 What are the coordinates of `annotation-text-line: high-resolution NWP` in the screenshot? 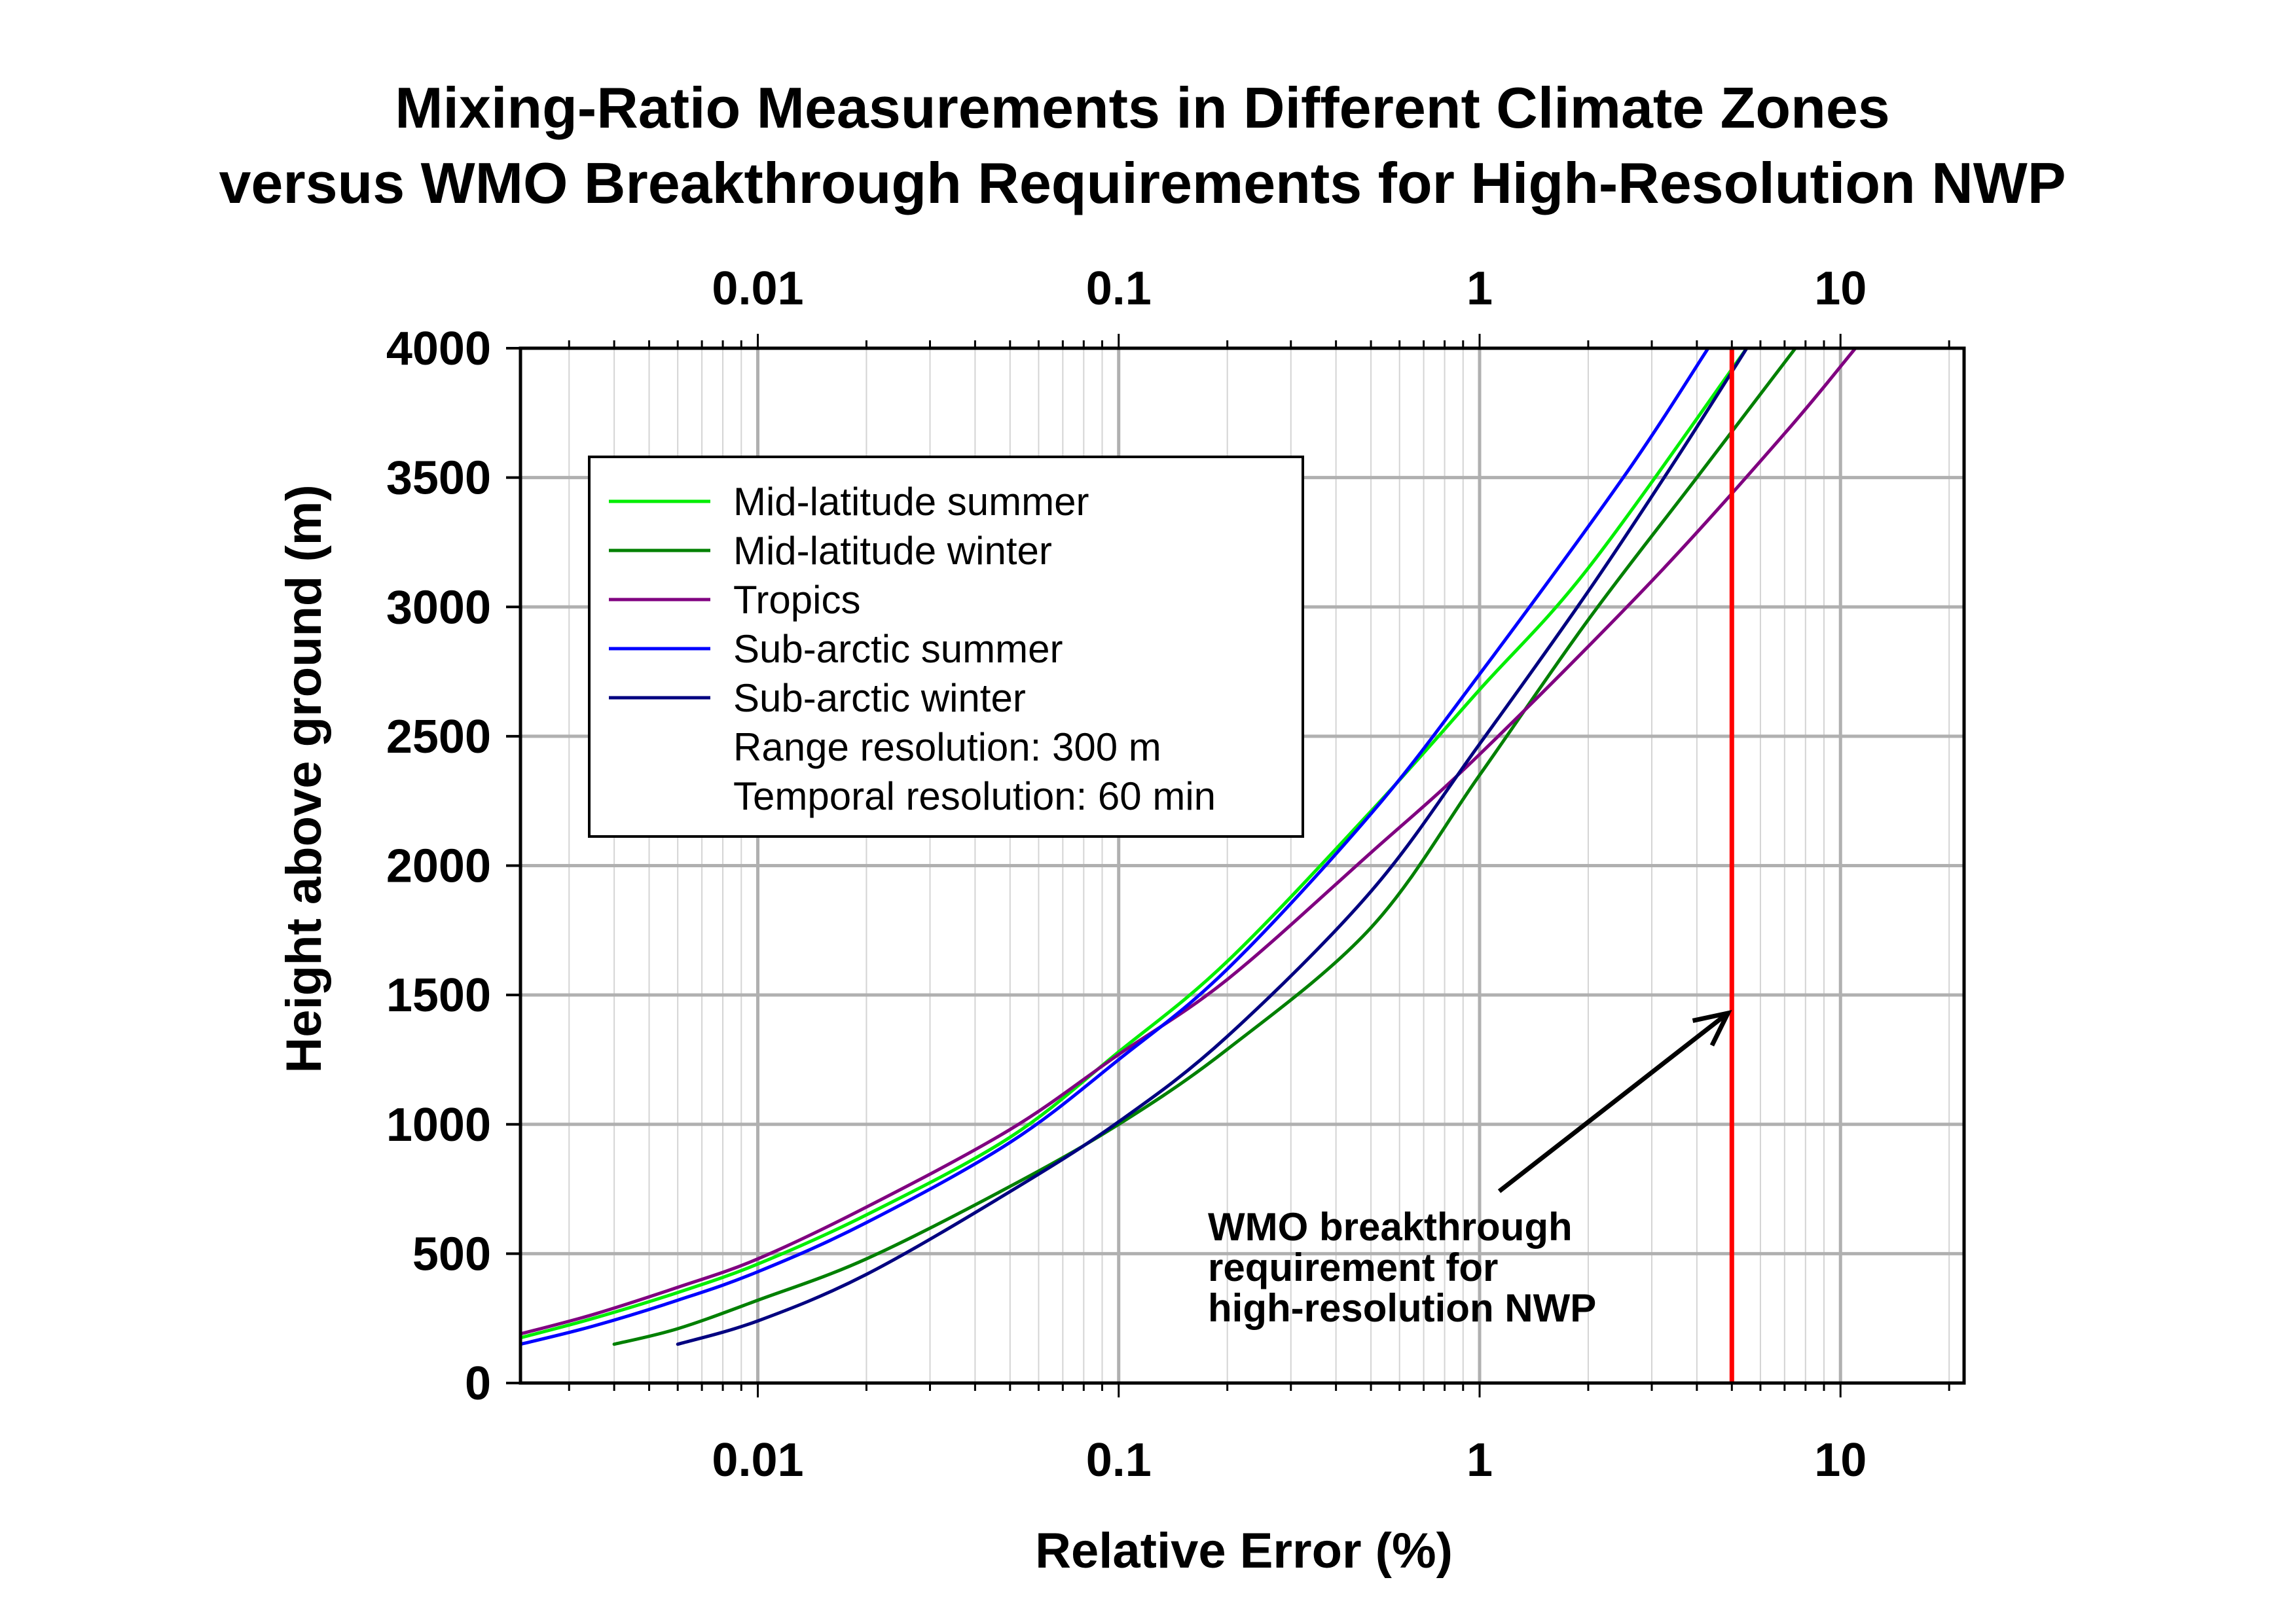 It's located at (1402, 1308).